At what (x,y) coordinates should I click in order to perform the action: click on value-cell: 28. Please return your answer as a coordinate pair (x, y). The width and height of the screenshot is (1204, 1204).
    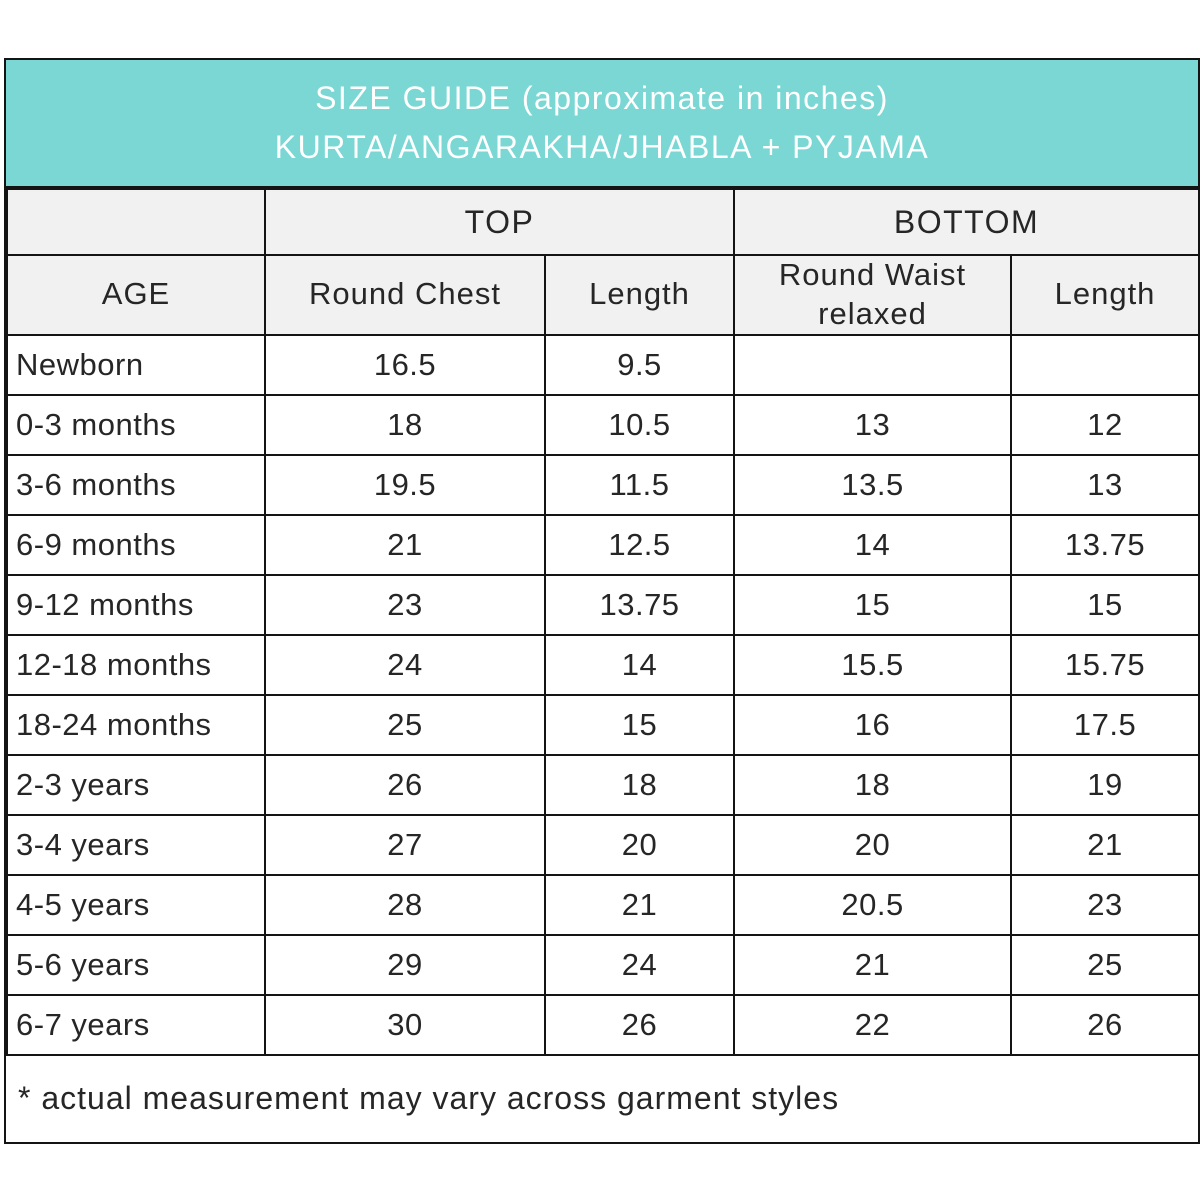
    Looking at the image, I should click on (405, 904).